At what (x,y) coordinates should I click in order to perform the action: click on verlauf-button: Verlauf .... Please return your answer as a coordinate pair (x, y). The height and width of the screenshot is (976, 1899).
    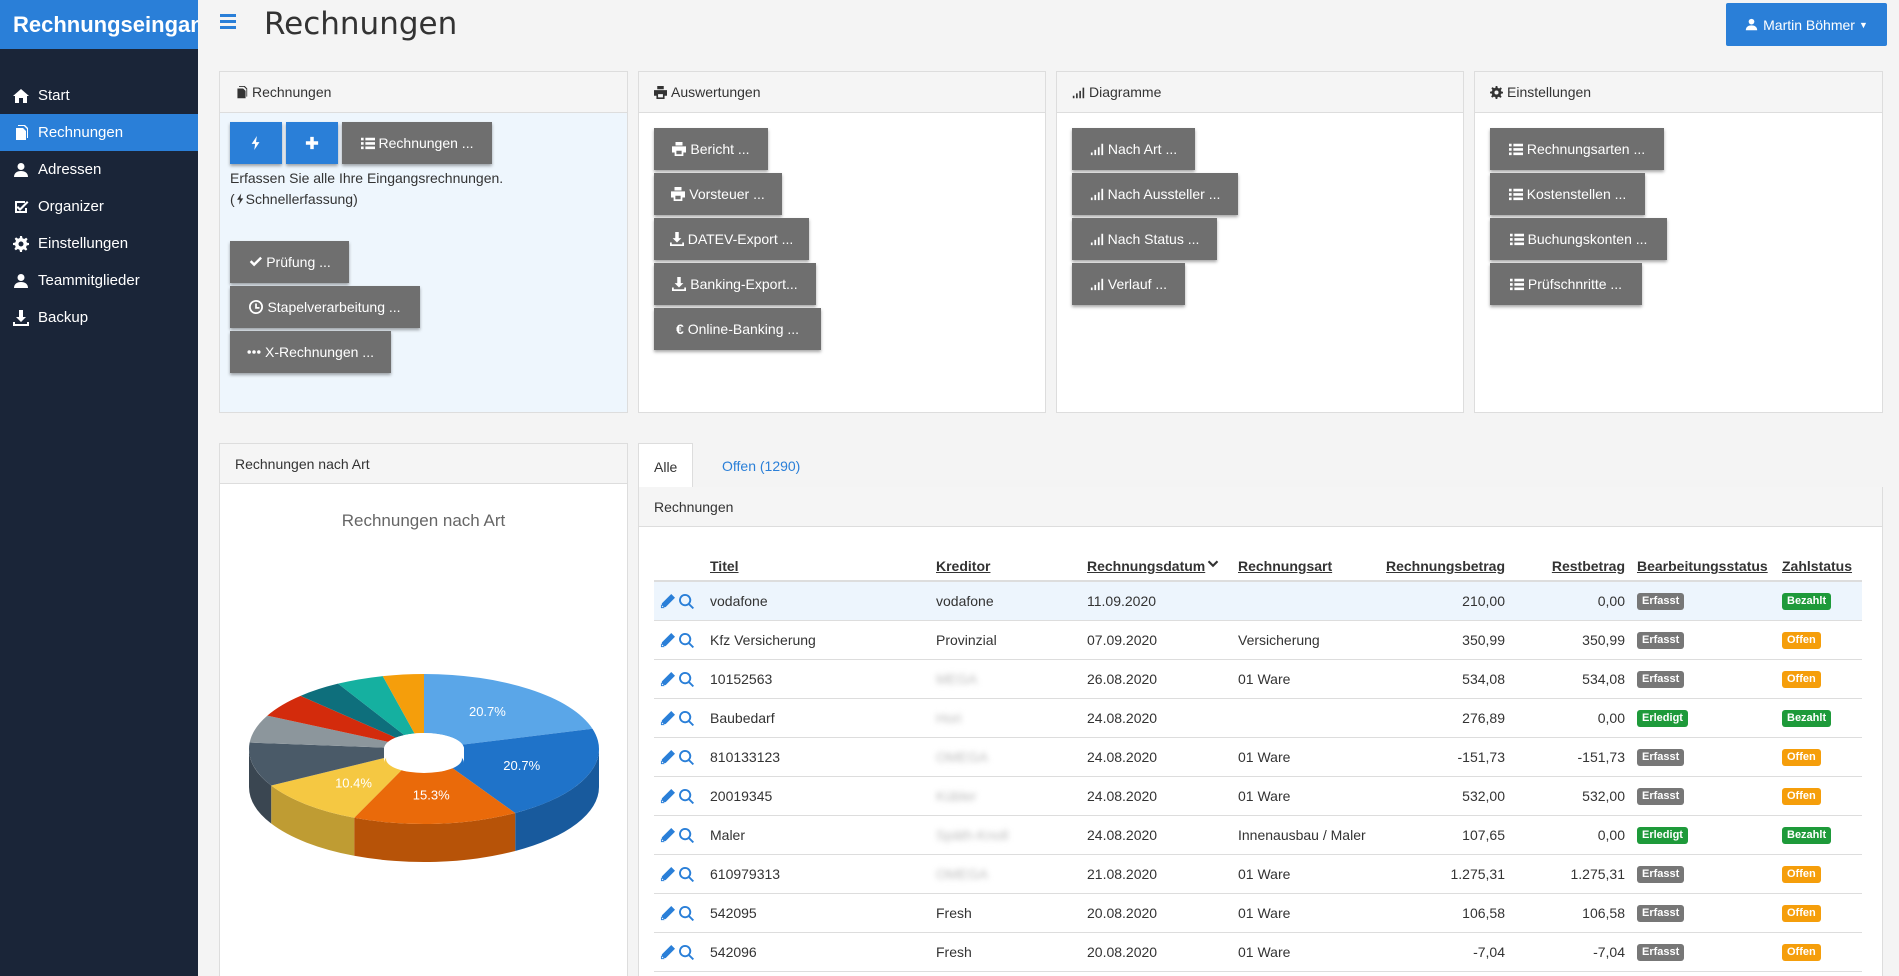
    Looking at the image, I should click on (1128, 284).